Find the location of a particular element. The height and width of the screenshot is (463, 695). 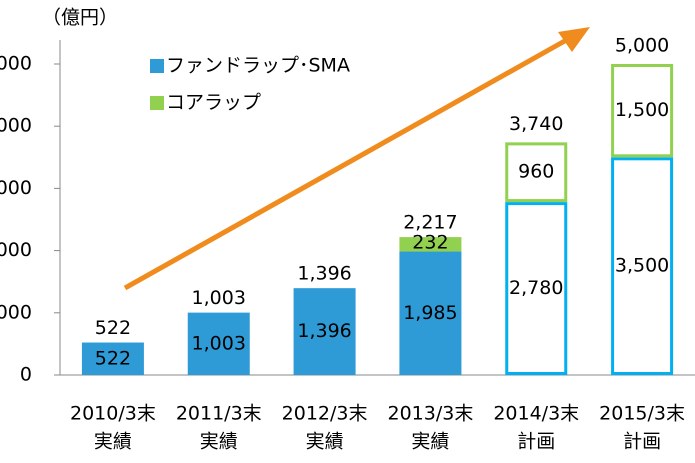

value-label: 3,500 is located at coordinates (642, 266).